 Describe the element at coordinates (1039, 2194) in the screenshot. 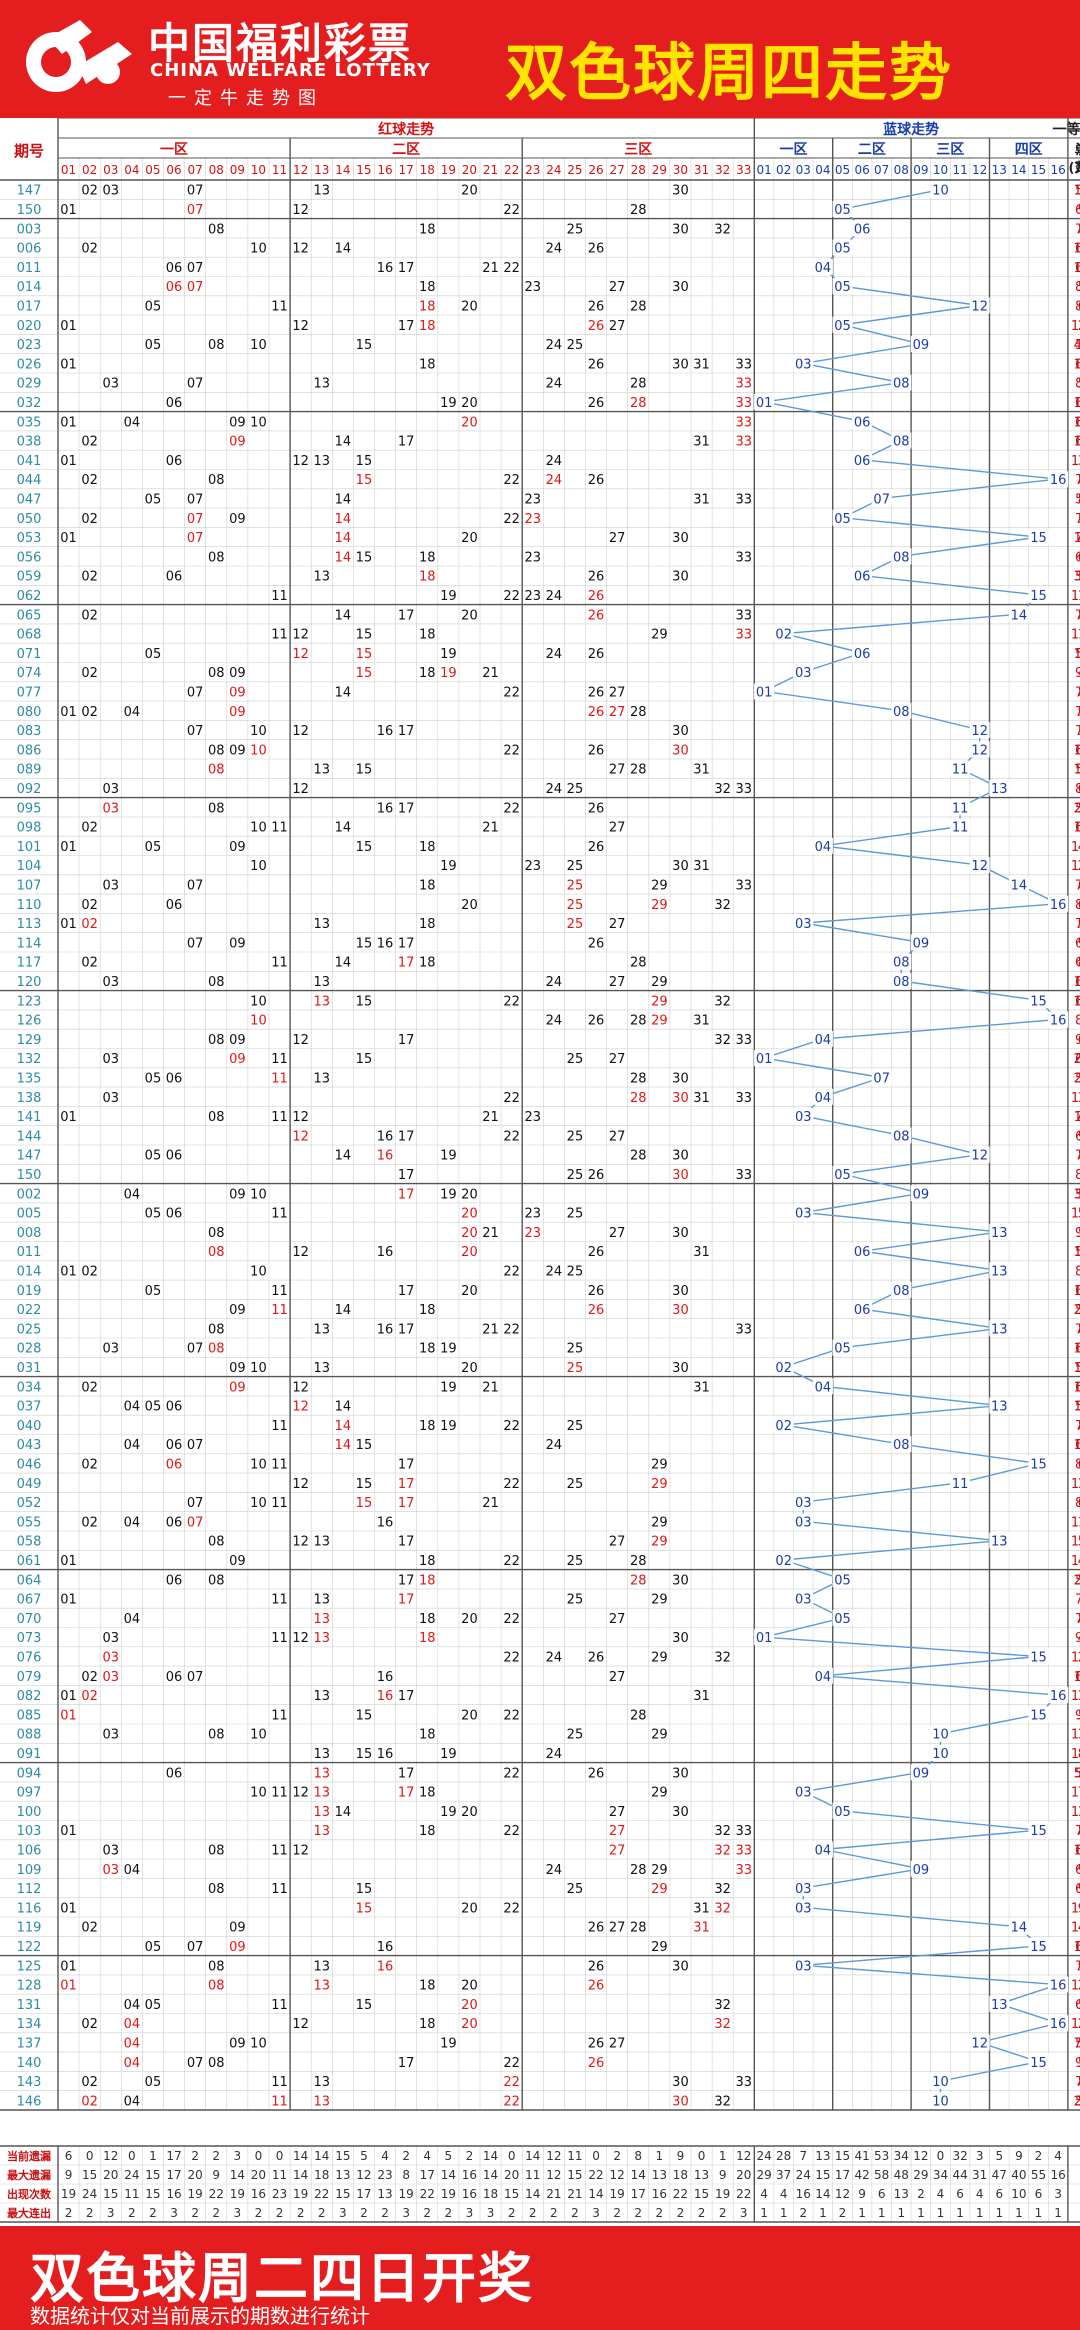

I see `stat-blue-value: 6` at that location.